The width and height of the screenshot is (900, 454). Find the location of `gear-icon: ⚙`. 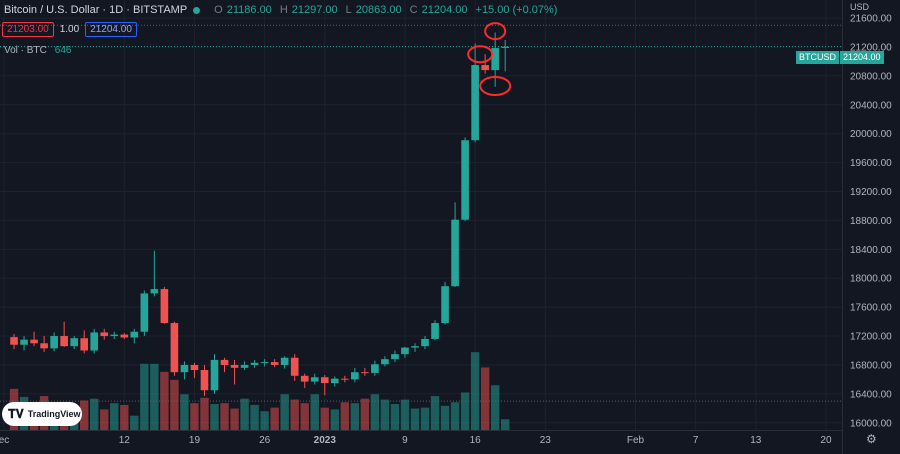

gear-icon: ⚙ is located at coordinates (871, 439).